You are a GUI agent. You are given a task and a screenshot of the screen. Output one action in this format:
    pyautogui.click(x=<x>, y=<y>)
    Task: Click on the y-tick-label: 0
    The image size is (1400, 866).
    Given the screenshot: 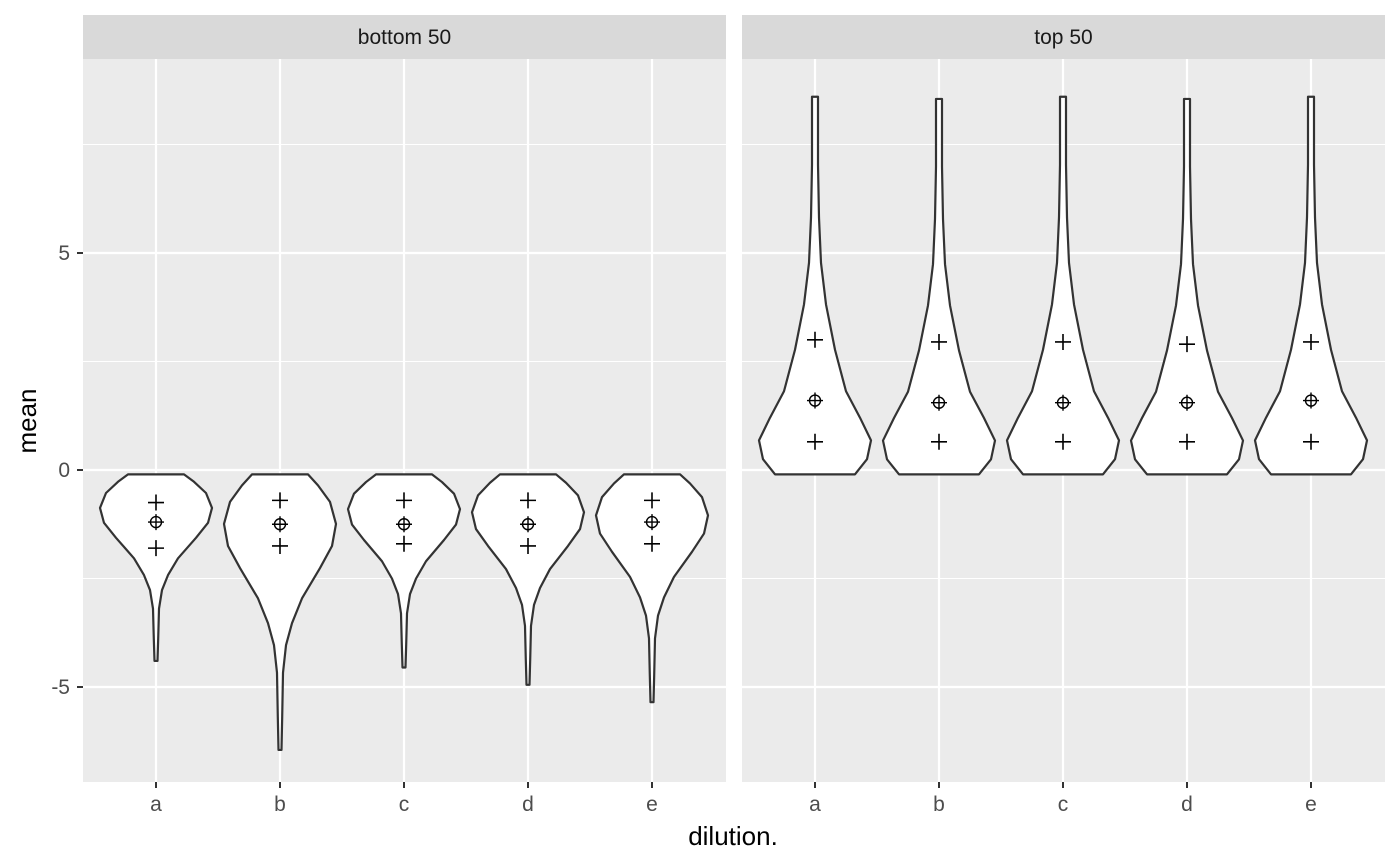 What is the action you would take?
    pyautogui.click(x=64, y=470)
    